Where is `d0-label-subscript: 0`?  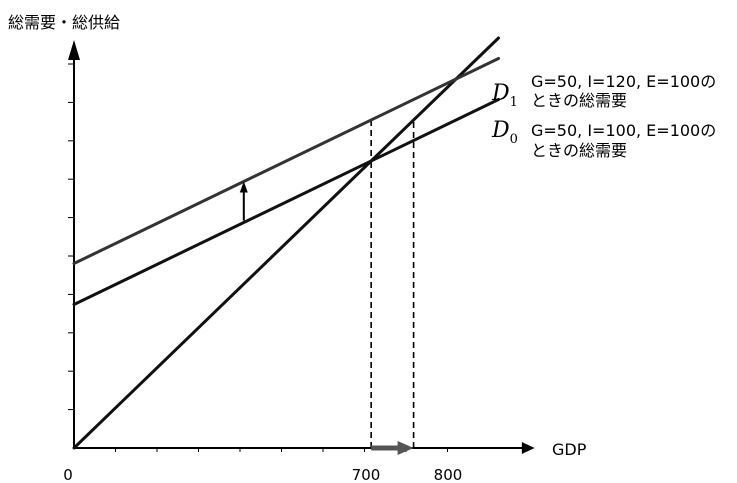 d0-label-subscript: 0 is located at coordinates (514, 139).